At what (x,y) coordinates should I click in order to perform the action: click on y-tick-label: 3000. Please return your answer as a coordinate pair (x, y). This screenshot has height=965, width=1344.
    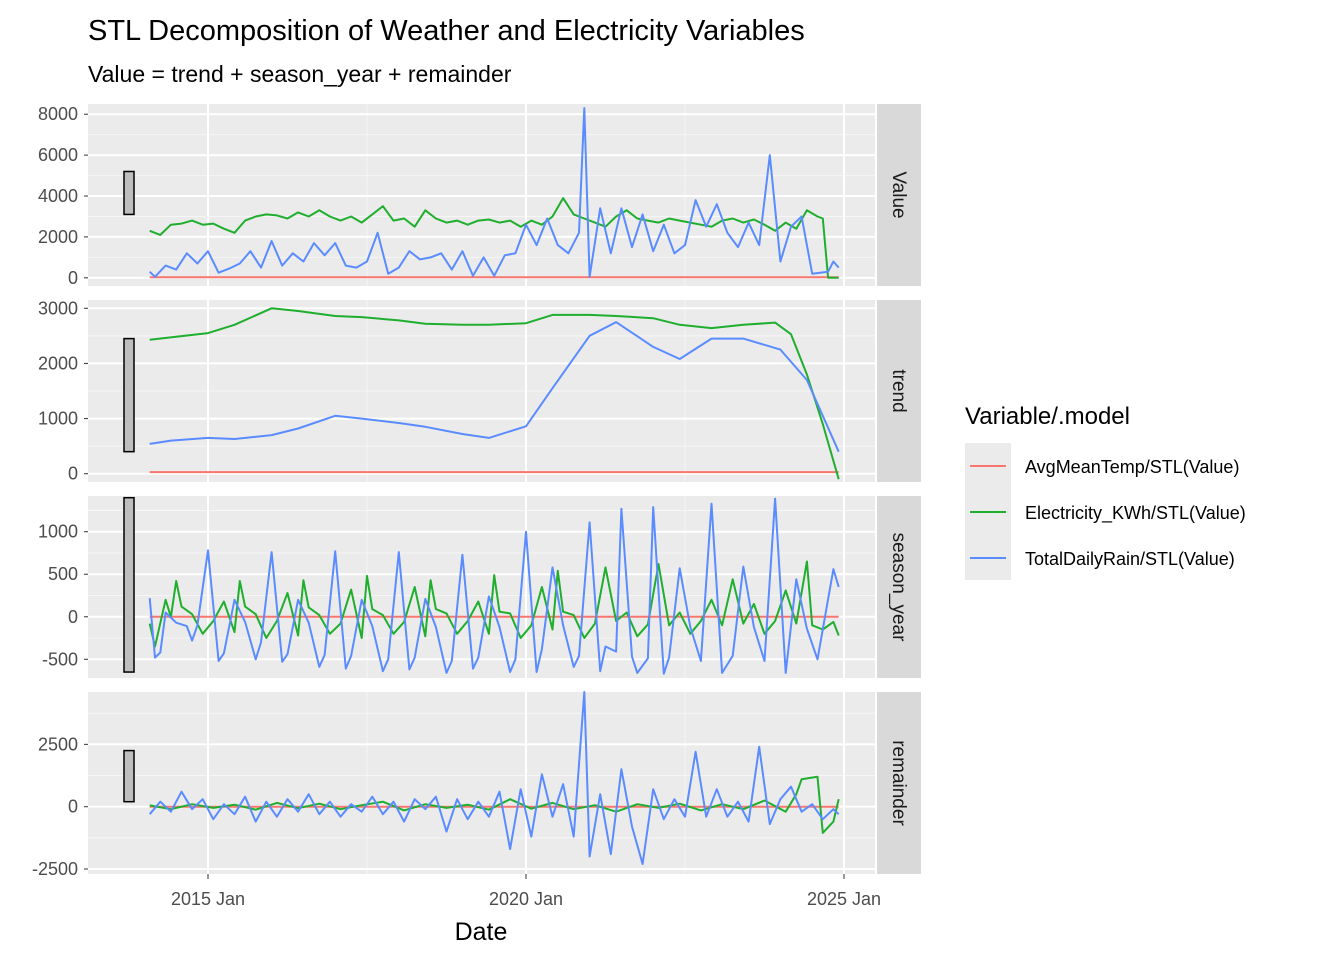
    Looking at the image, I should click on (58, 308).